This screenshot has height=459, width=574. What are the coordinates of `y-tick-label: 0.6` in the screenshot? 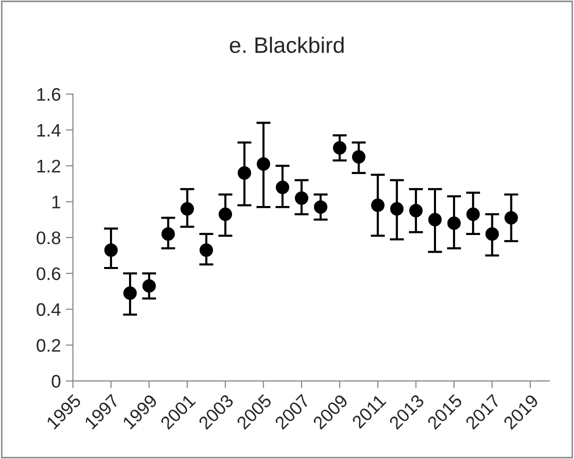 It's located at (48, 273).